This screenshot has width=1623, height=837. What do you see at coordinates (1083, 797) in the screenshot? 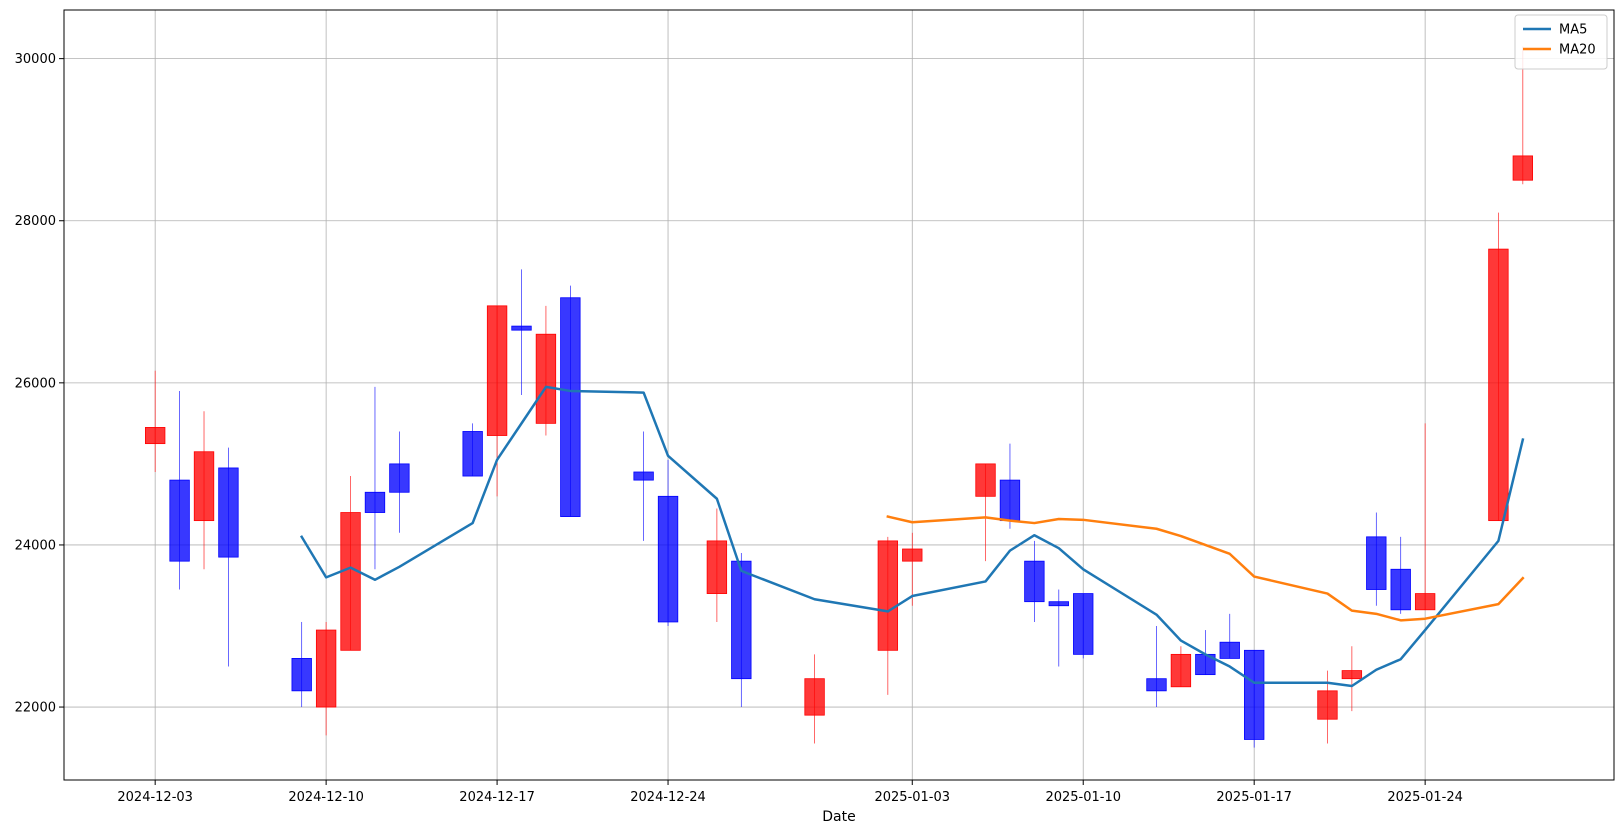
I see `x-tick-label: 2025-01-10` at bounding box center [1083, 797].